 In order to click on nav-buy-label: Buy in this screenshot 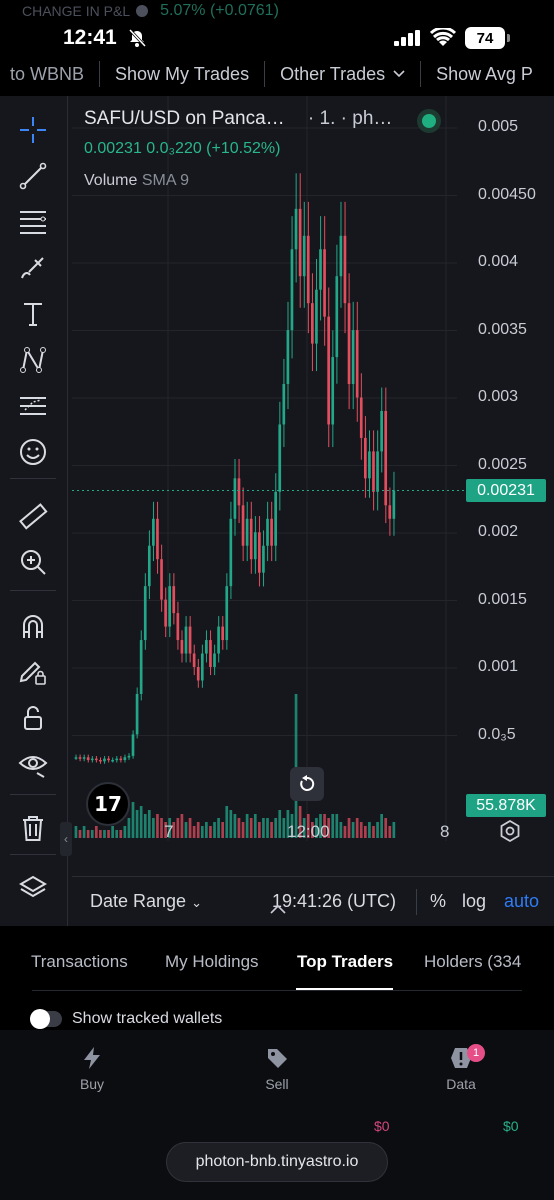, I will do `click(92, 1084)`.